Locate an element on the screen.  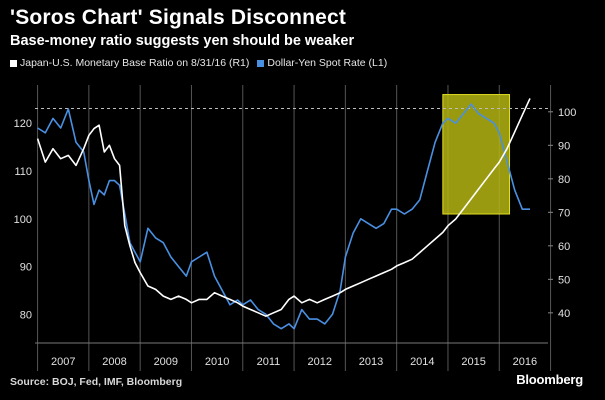
x-tick-label-2013: 2013 is located at coordinates (371, 362).